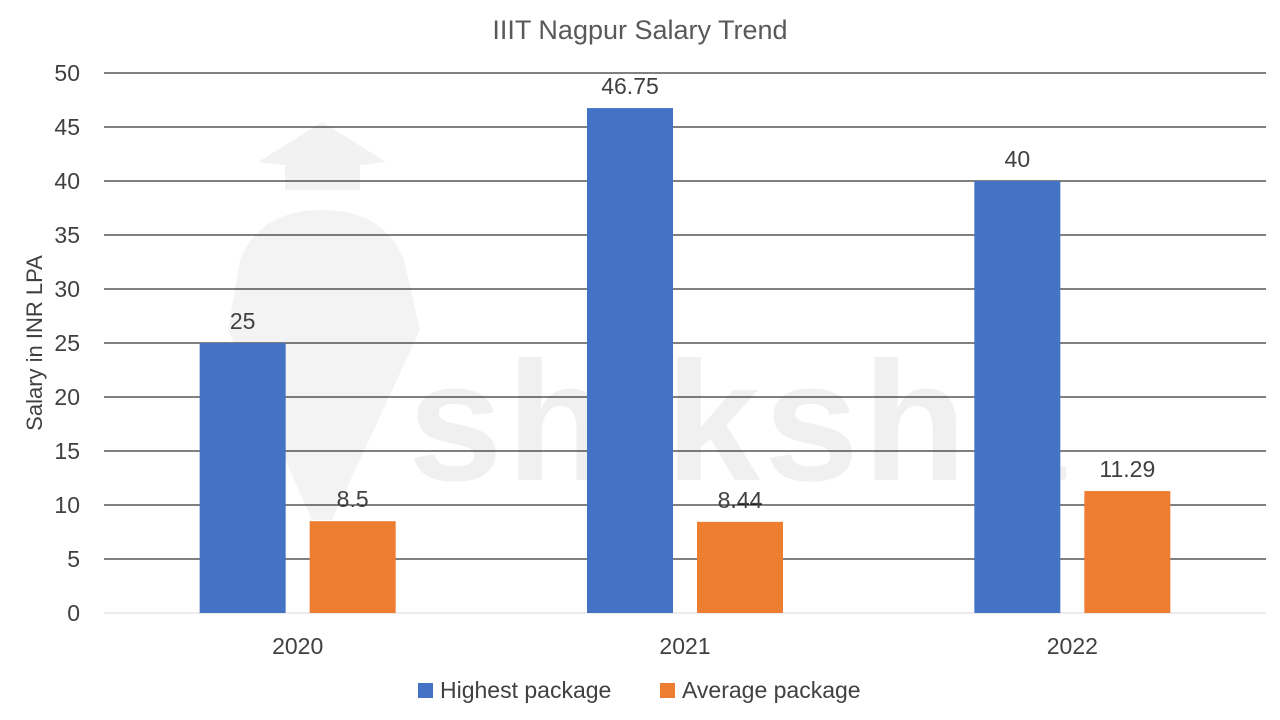  What do you see at coordinates (639, 690) in the screenshot?
I see `legend: Highest package Average package` at bounding box center [639, 690].